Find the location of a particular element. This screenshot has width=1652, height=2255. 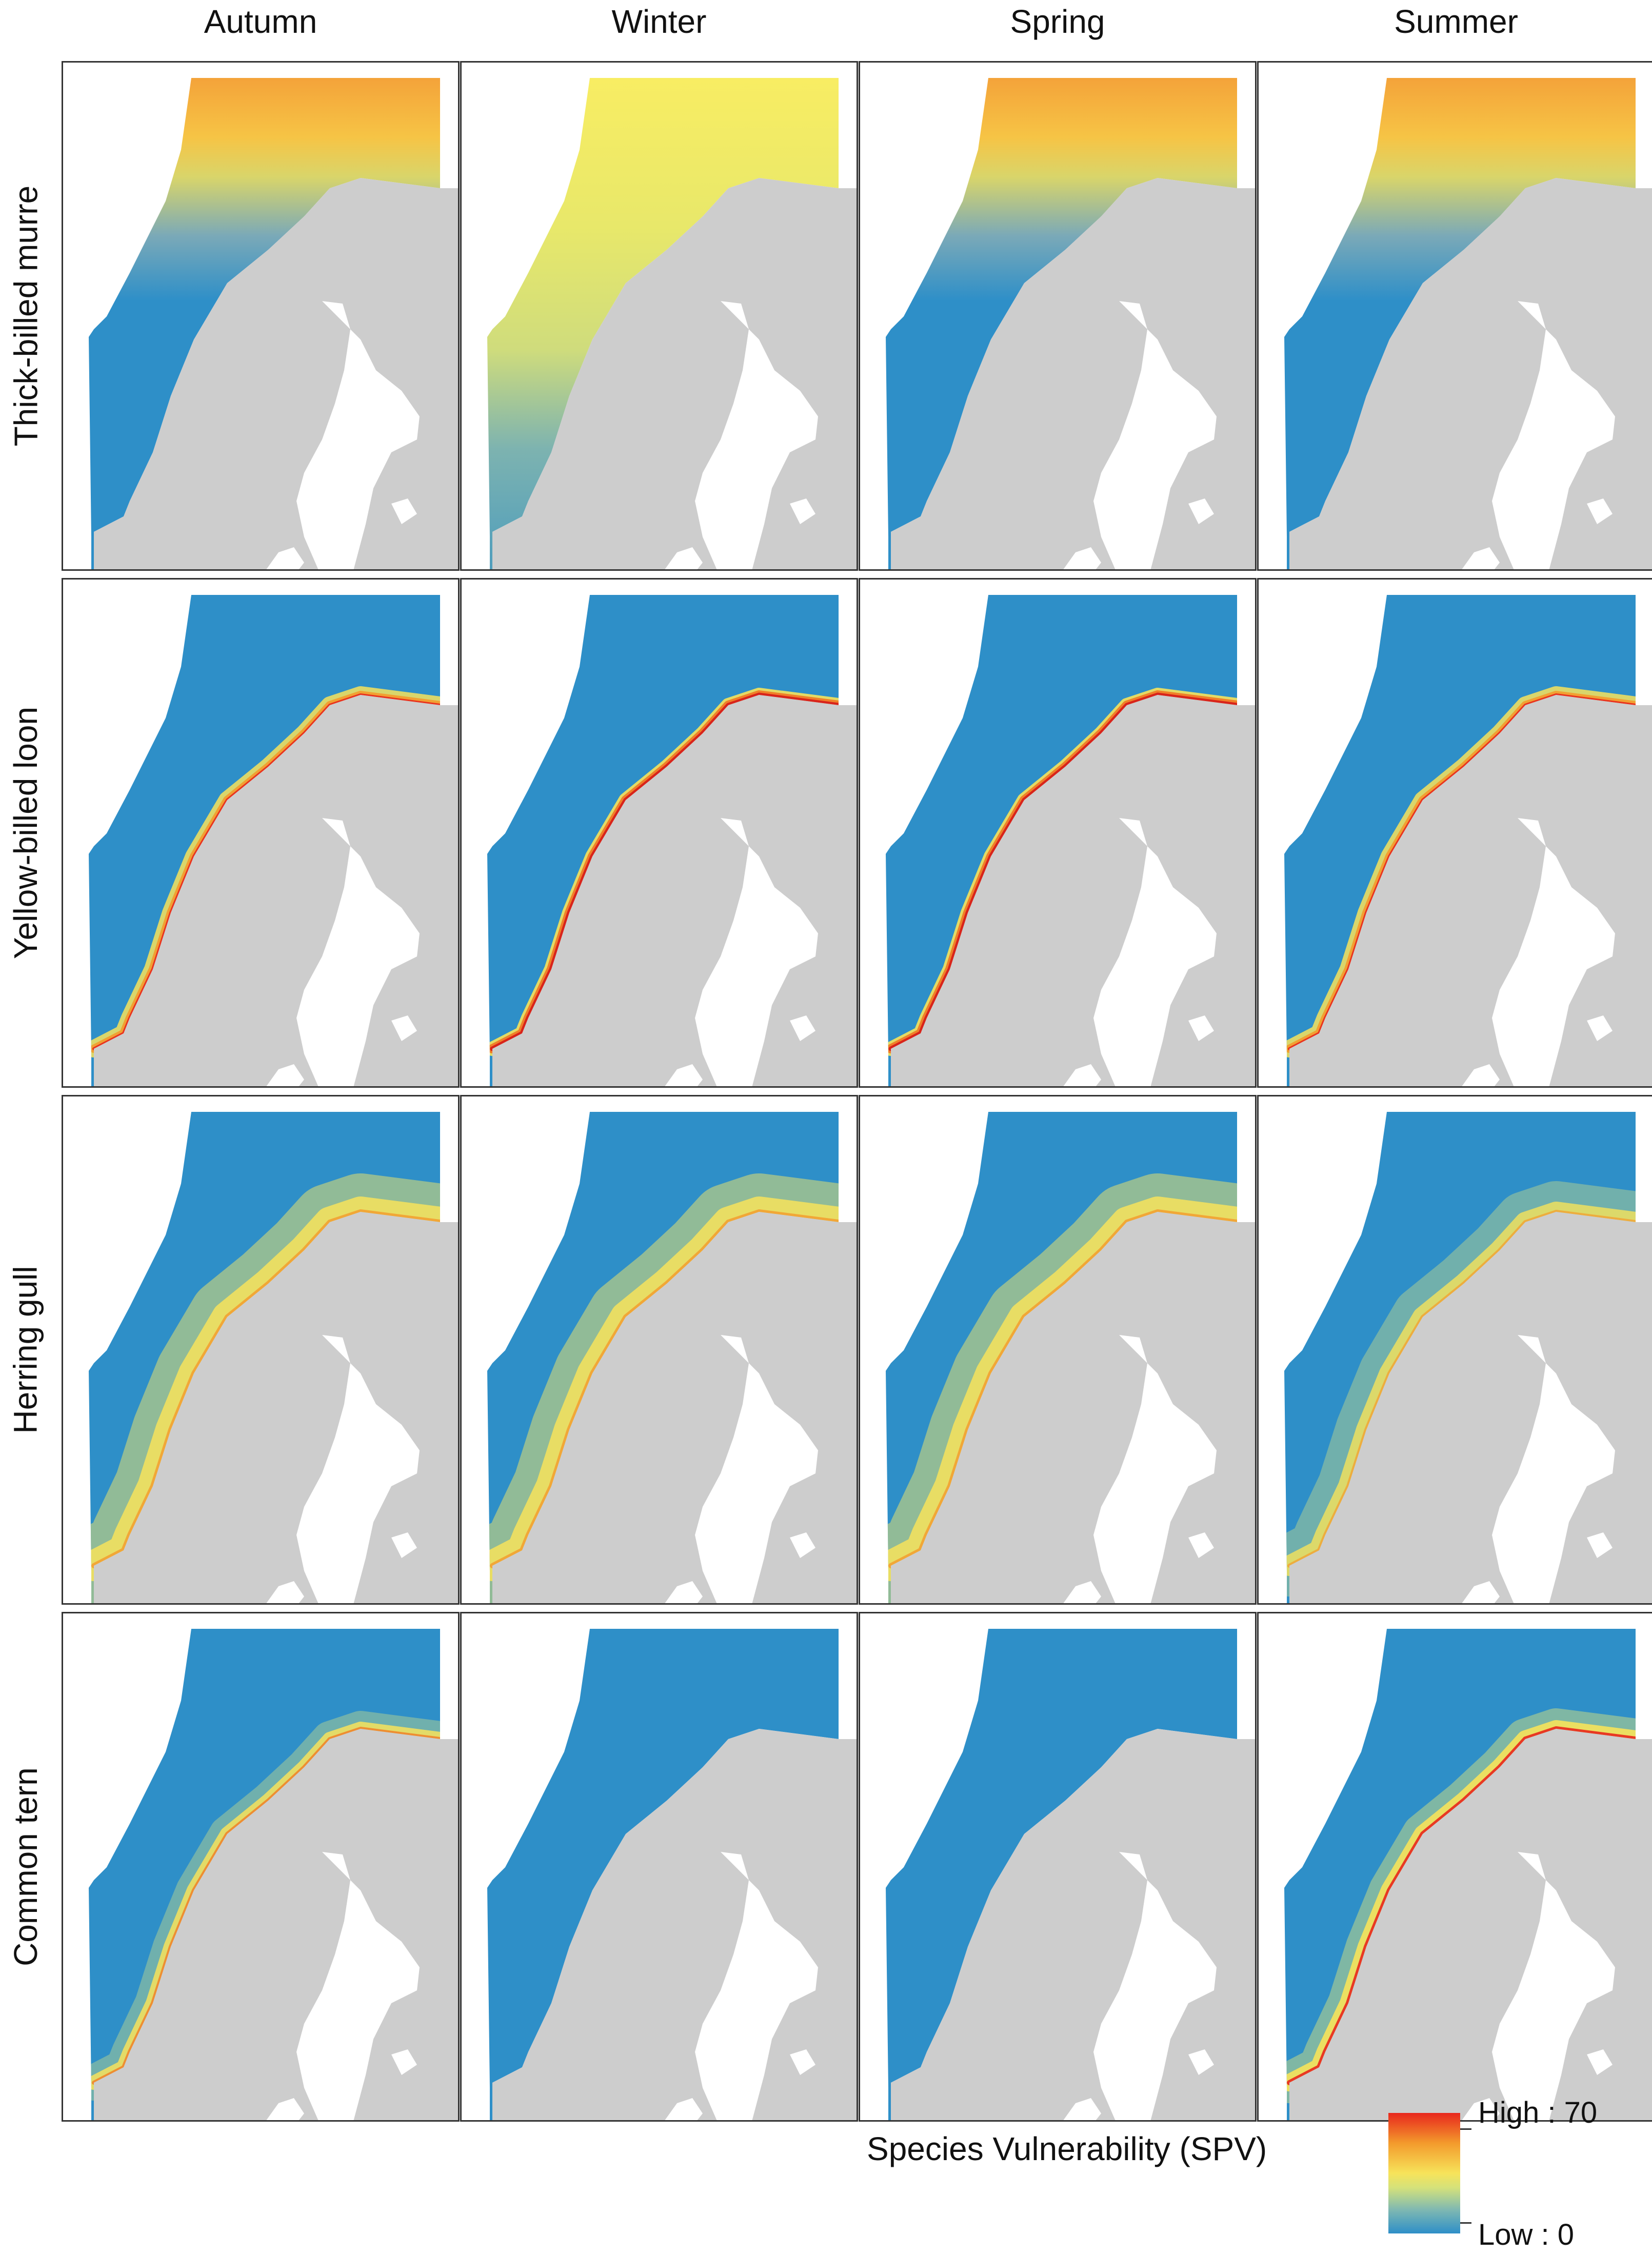

row-label-yellow-billed-loon: Yellow-billed loon is located at coordinates (25, 833).